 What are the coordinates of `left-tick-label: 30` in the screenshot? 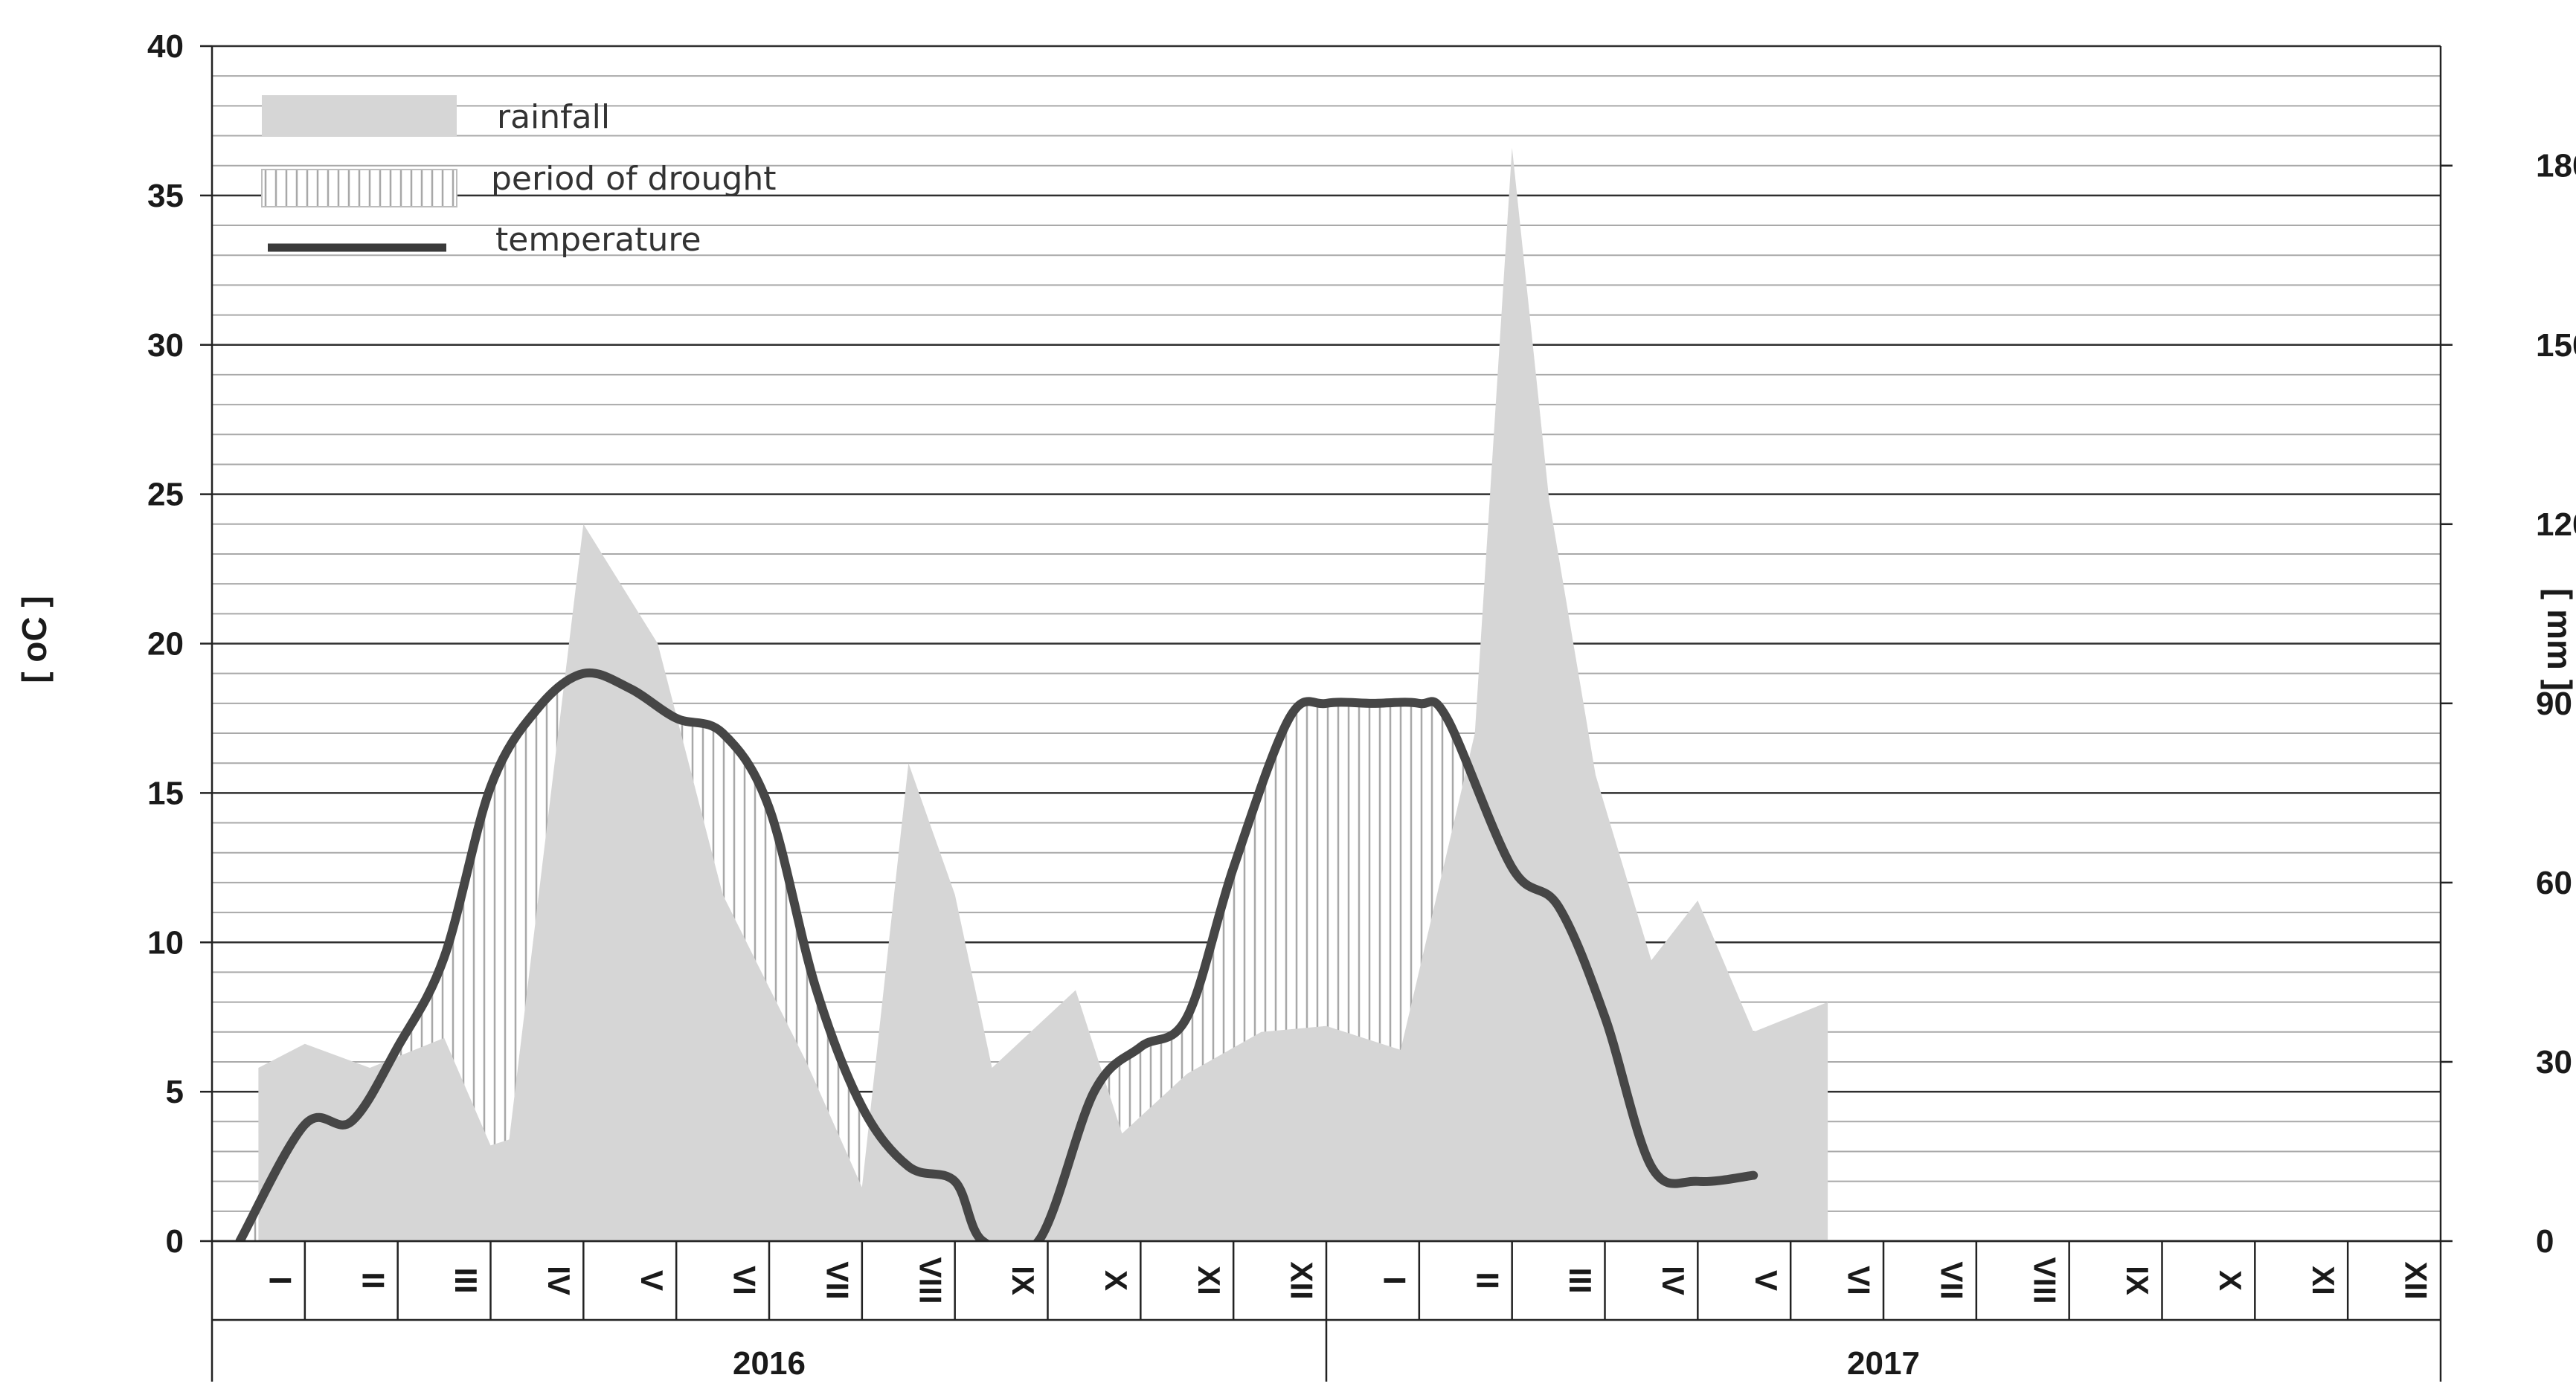 It's located at (165, 345).